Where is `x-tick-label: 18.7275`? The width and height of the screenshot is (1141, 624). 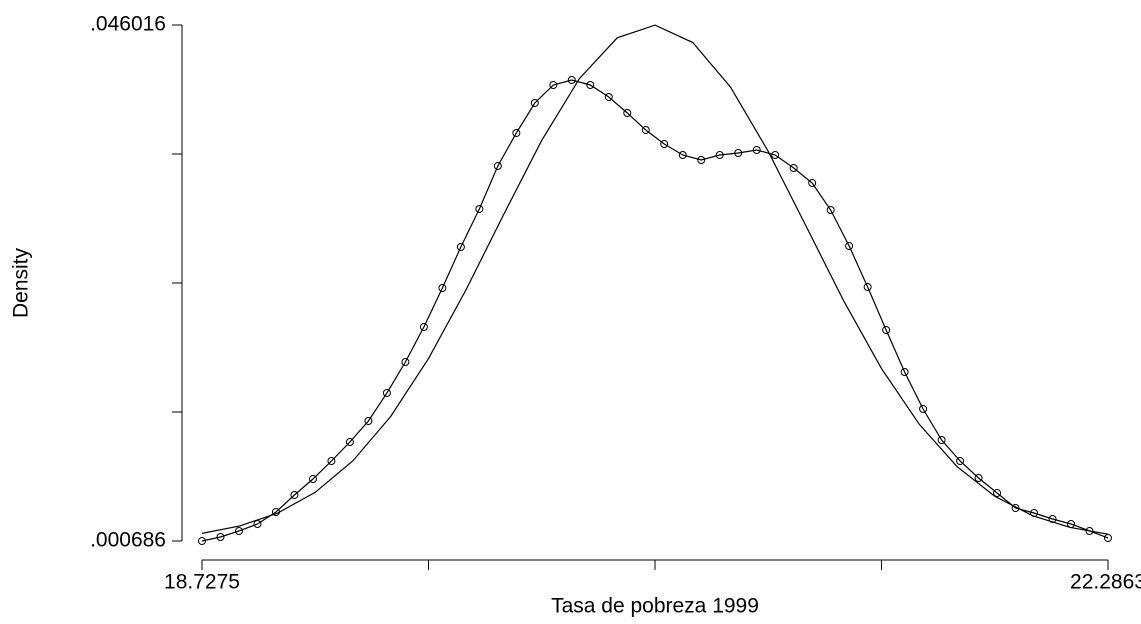 x-tick-label: 18.7275 is located at coordinates (202, 582).